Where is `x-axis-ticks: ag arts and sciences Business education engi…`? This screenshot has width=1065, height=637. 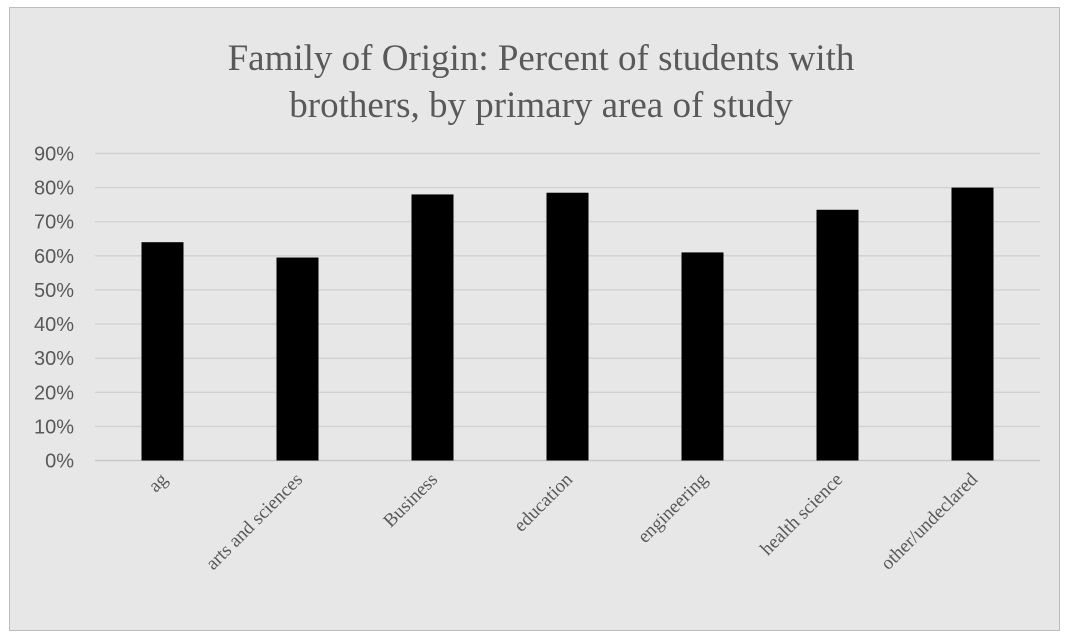
x-axis-ticks: ag arts and sciences Business education engi… is located at coordinates (564, 521).